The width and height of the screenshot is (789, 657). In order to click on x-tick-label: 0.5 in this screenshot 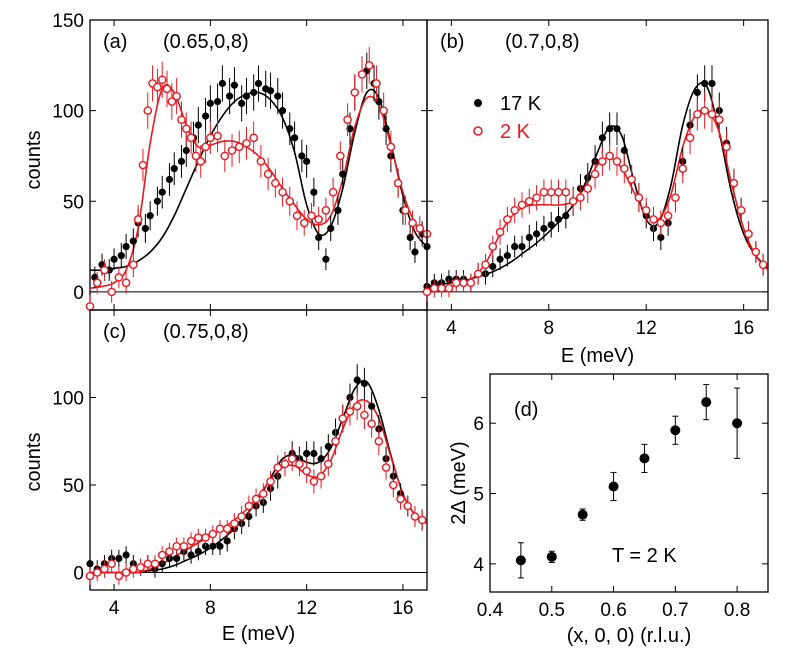, I will do `click(552, 610)`.